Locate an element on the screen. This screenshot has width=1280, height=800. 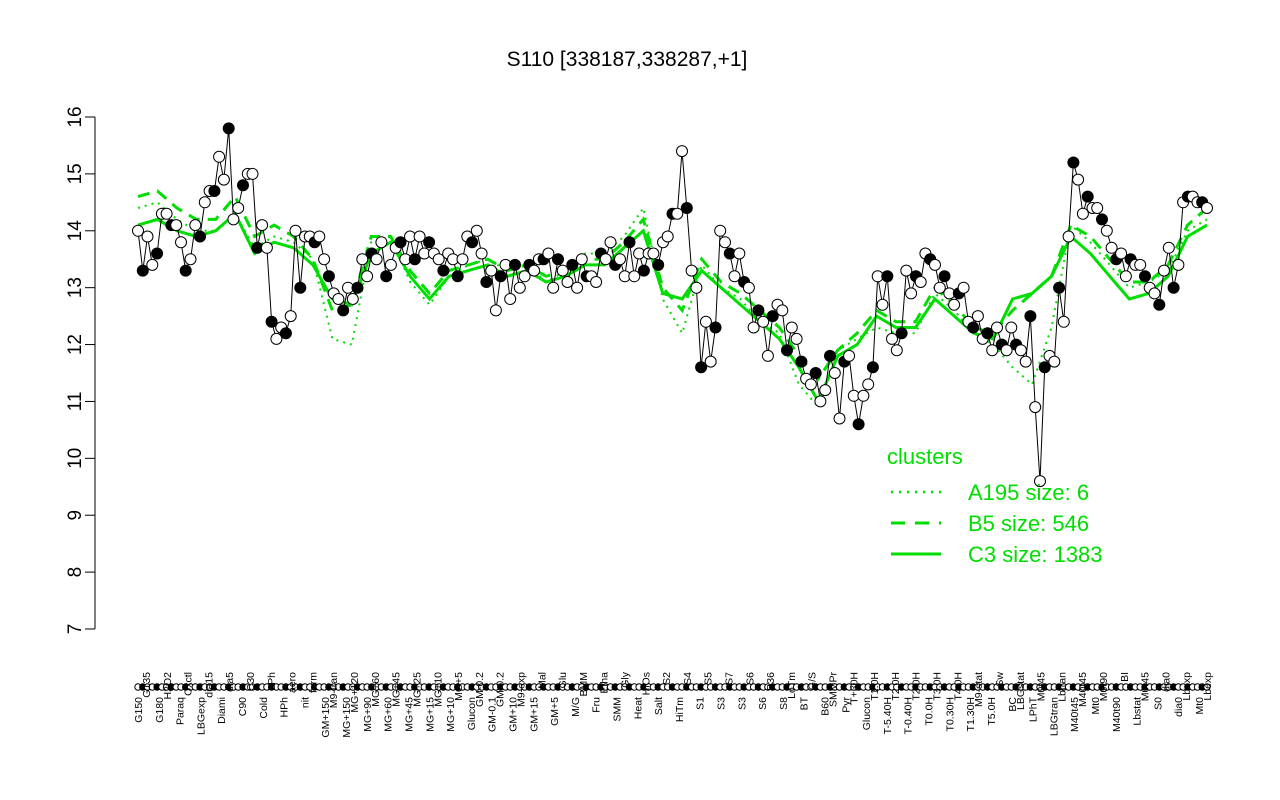
x-tick-label: GM-0.2 is located at coordinates (480, 689).